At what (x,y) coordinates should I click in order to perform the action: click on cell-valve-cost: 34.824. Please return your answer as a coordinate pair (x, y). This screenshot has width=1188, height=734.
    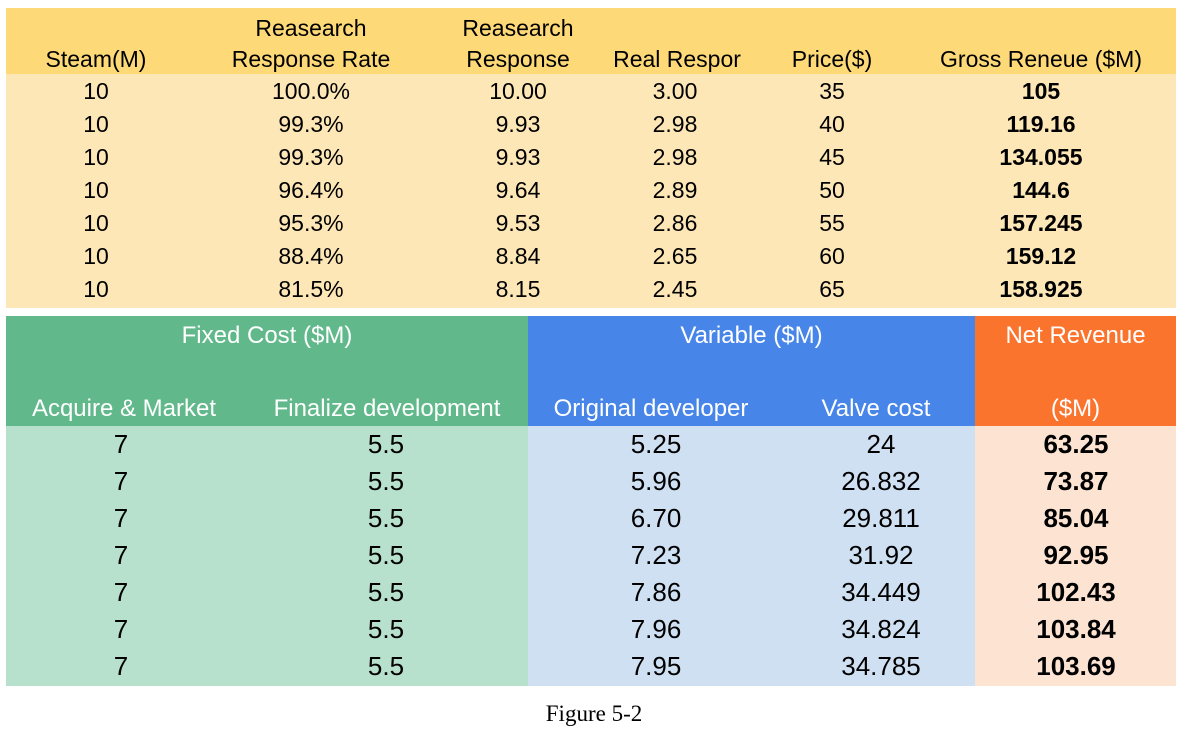
    Looking at the image, I should click on (881, 629).